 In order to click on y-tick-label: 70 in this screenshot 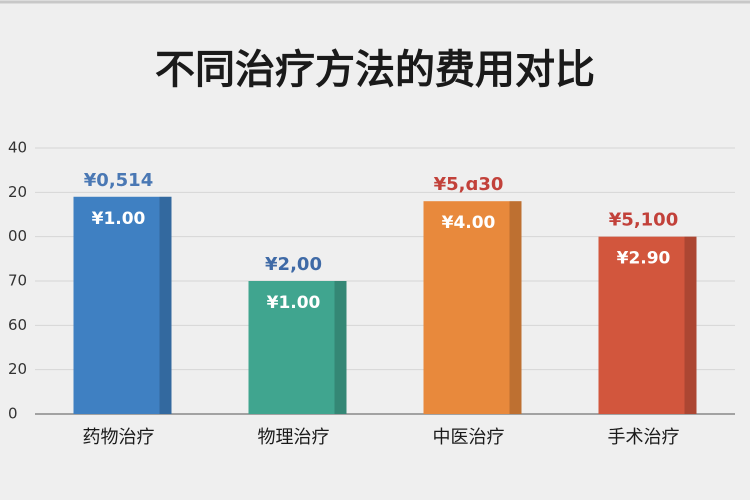, I will do `click(17, 281)`.